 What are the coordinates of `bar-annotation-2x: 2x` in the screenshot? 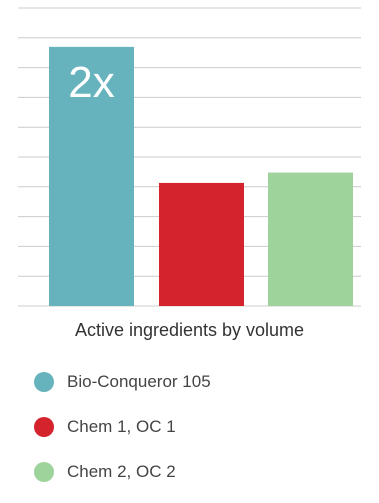 It's located at (91, 82).